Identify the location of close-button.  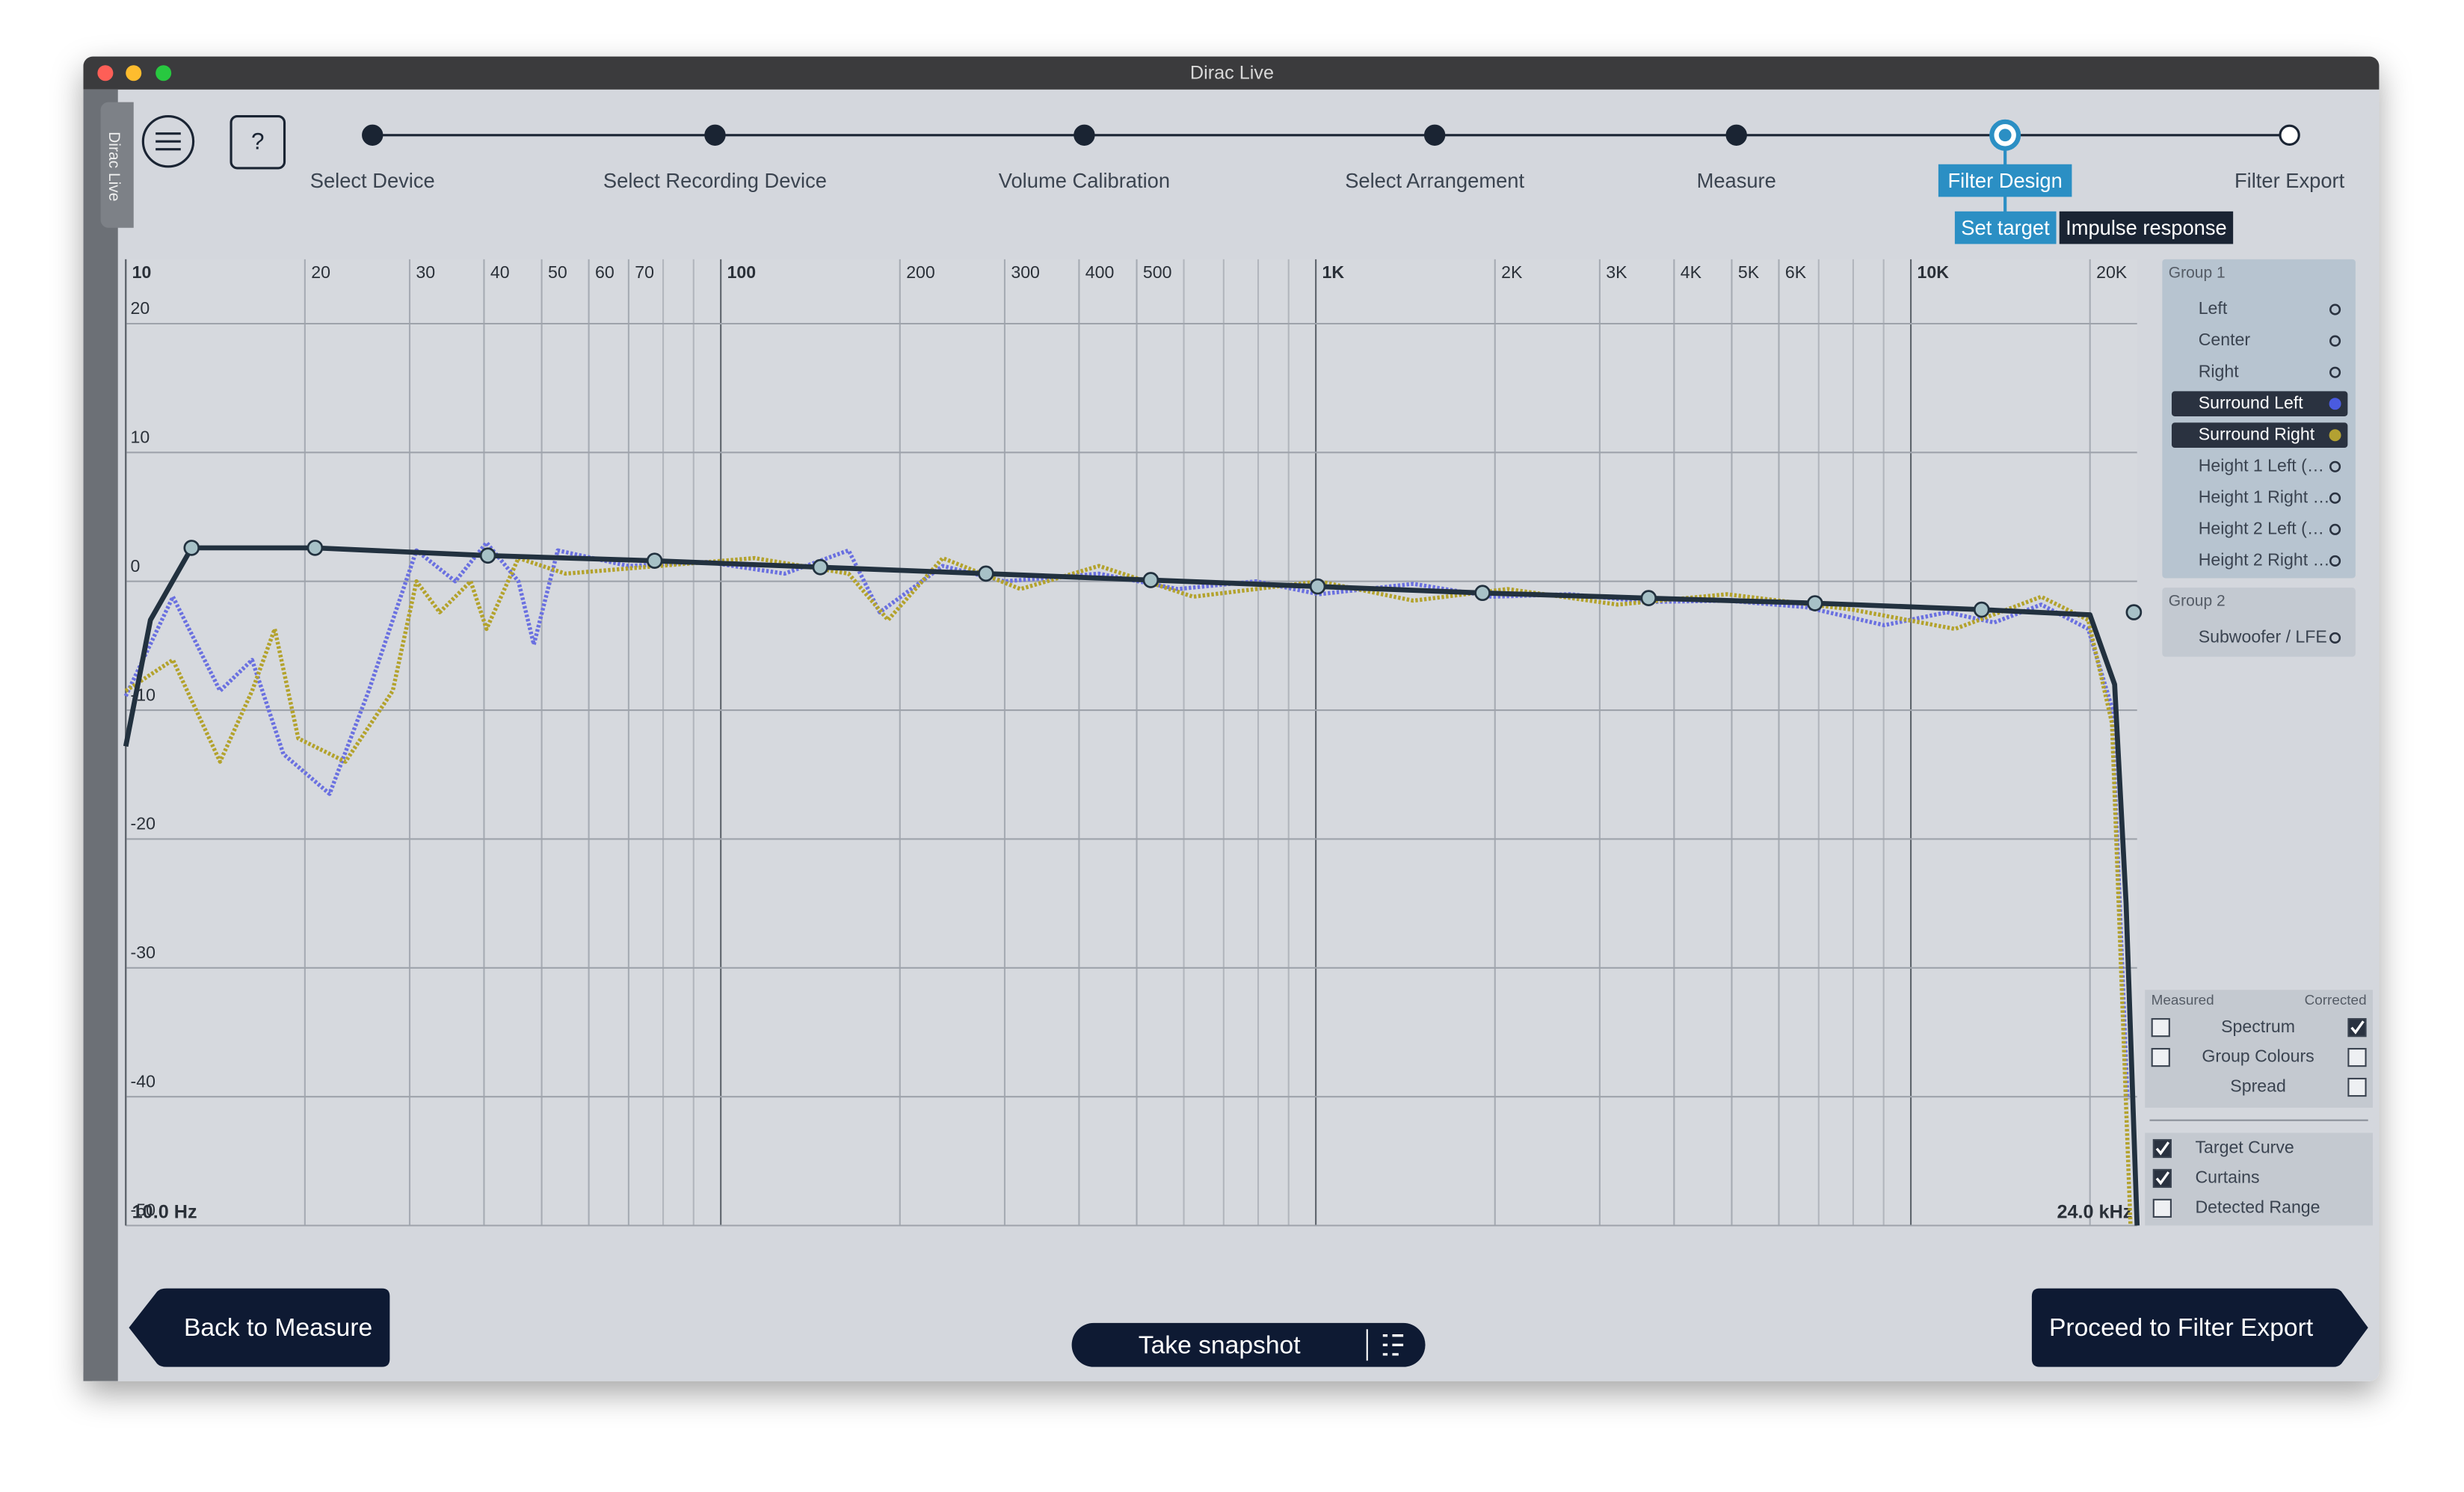
(105, 73).